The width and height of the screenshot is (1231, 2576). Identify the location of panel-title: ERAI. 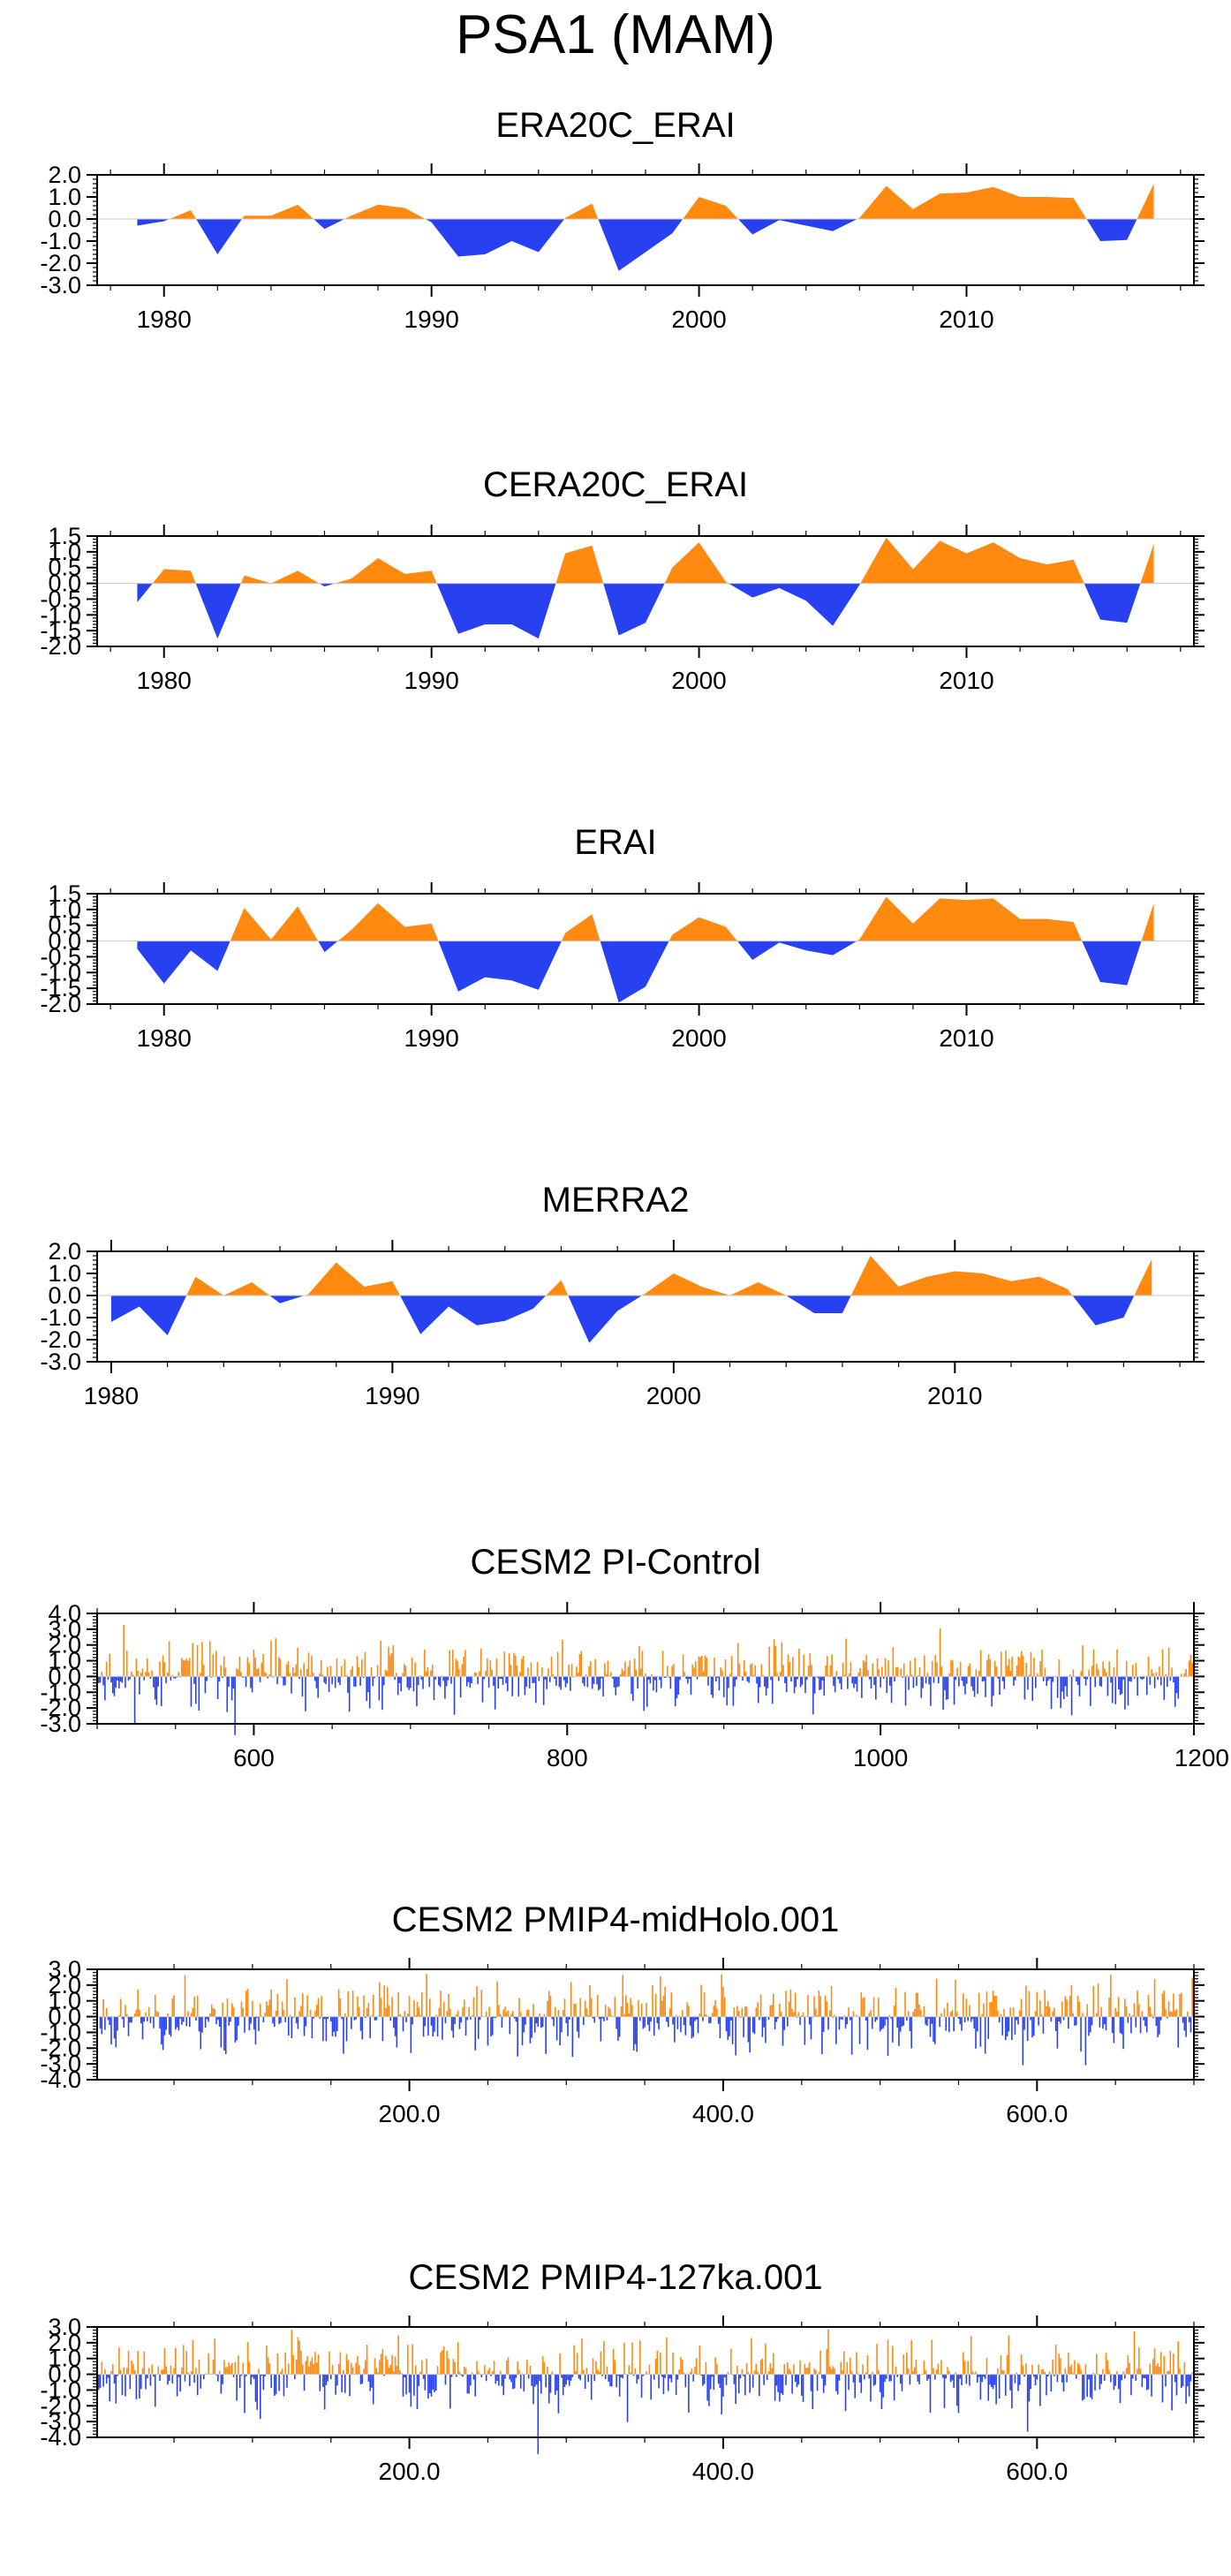
(615, 842).